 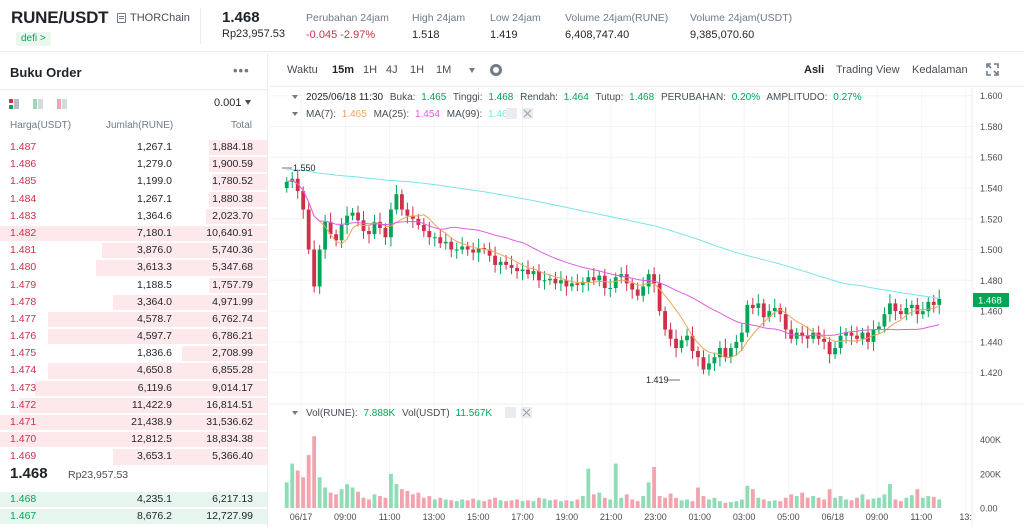 What do you see at coordinates (744, 517) in the screenshot?
I see `time-tick: 03:00` at bounding box center [744, 517].